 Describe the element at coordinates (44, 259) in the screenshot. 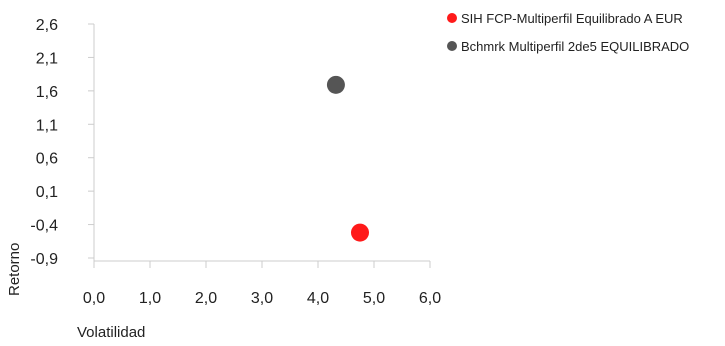

I see `y-tick-label: -0,9` at that location.